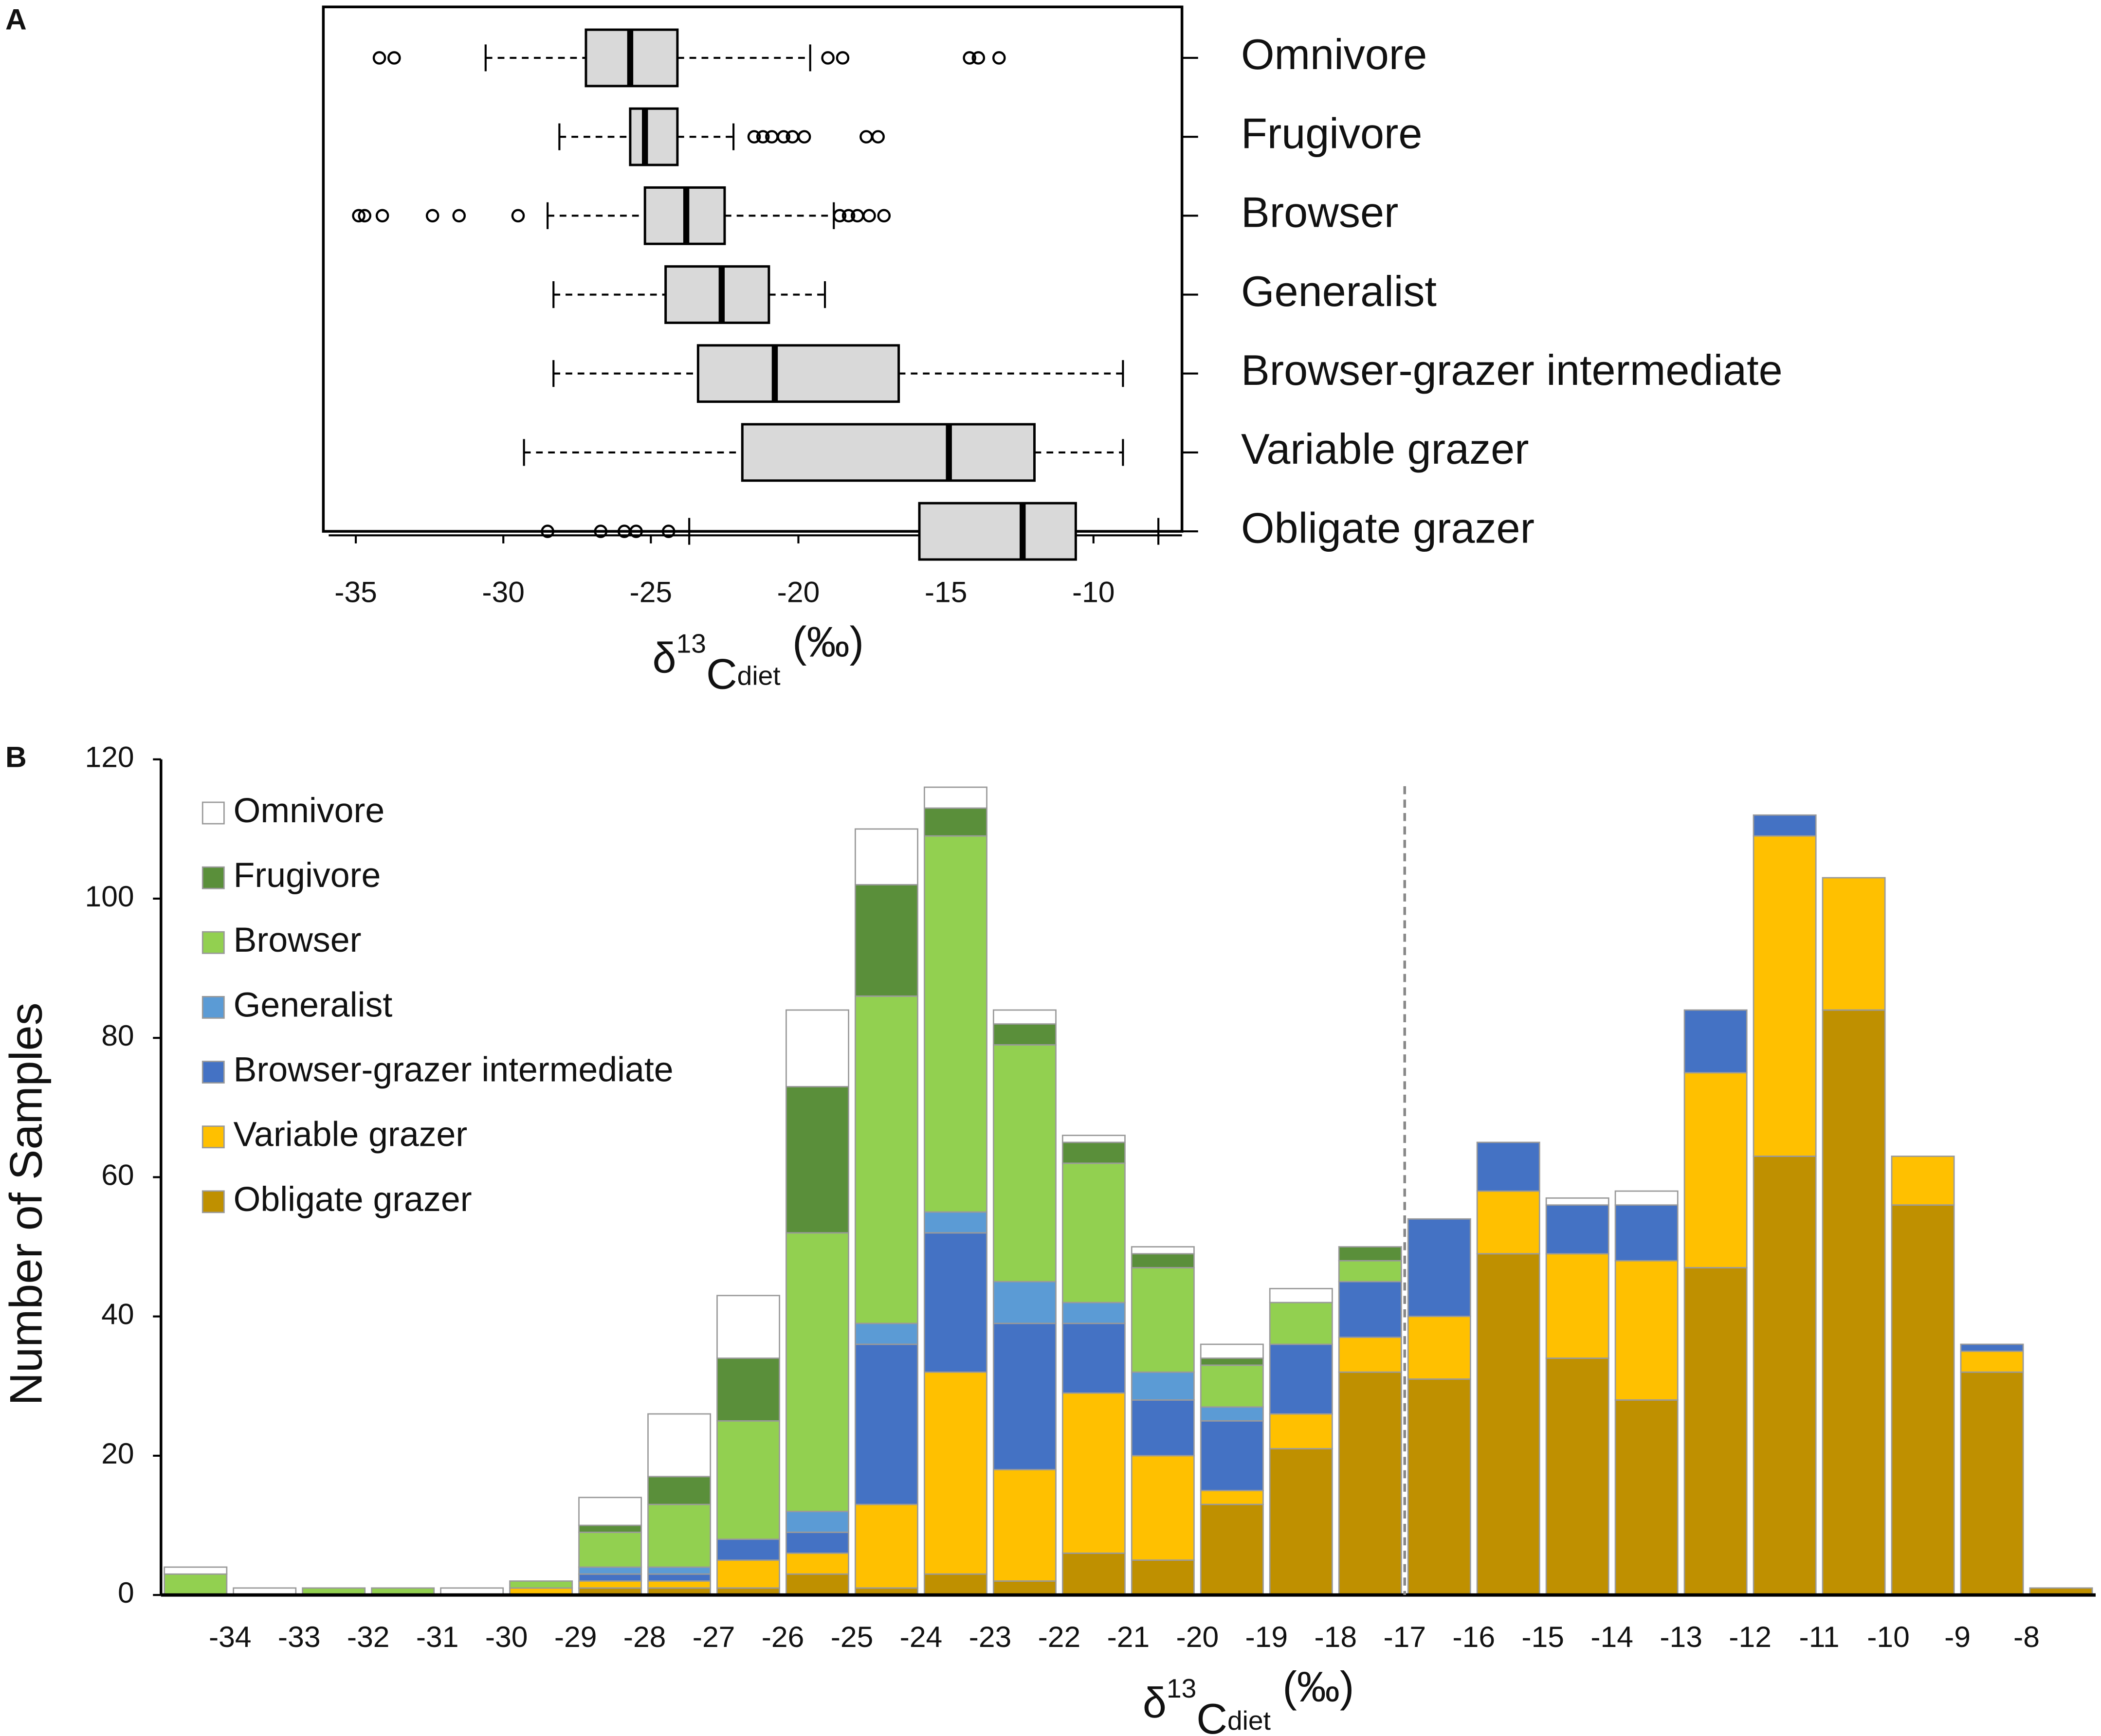 The height and width of the screenshot is (1736, 2101). What do you see at coordinates (118, 1315) in the screenshot?
I see `y-tick-label: 40` at bounding box center [118, 1315].